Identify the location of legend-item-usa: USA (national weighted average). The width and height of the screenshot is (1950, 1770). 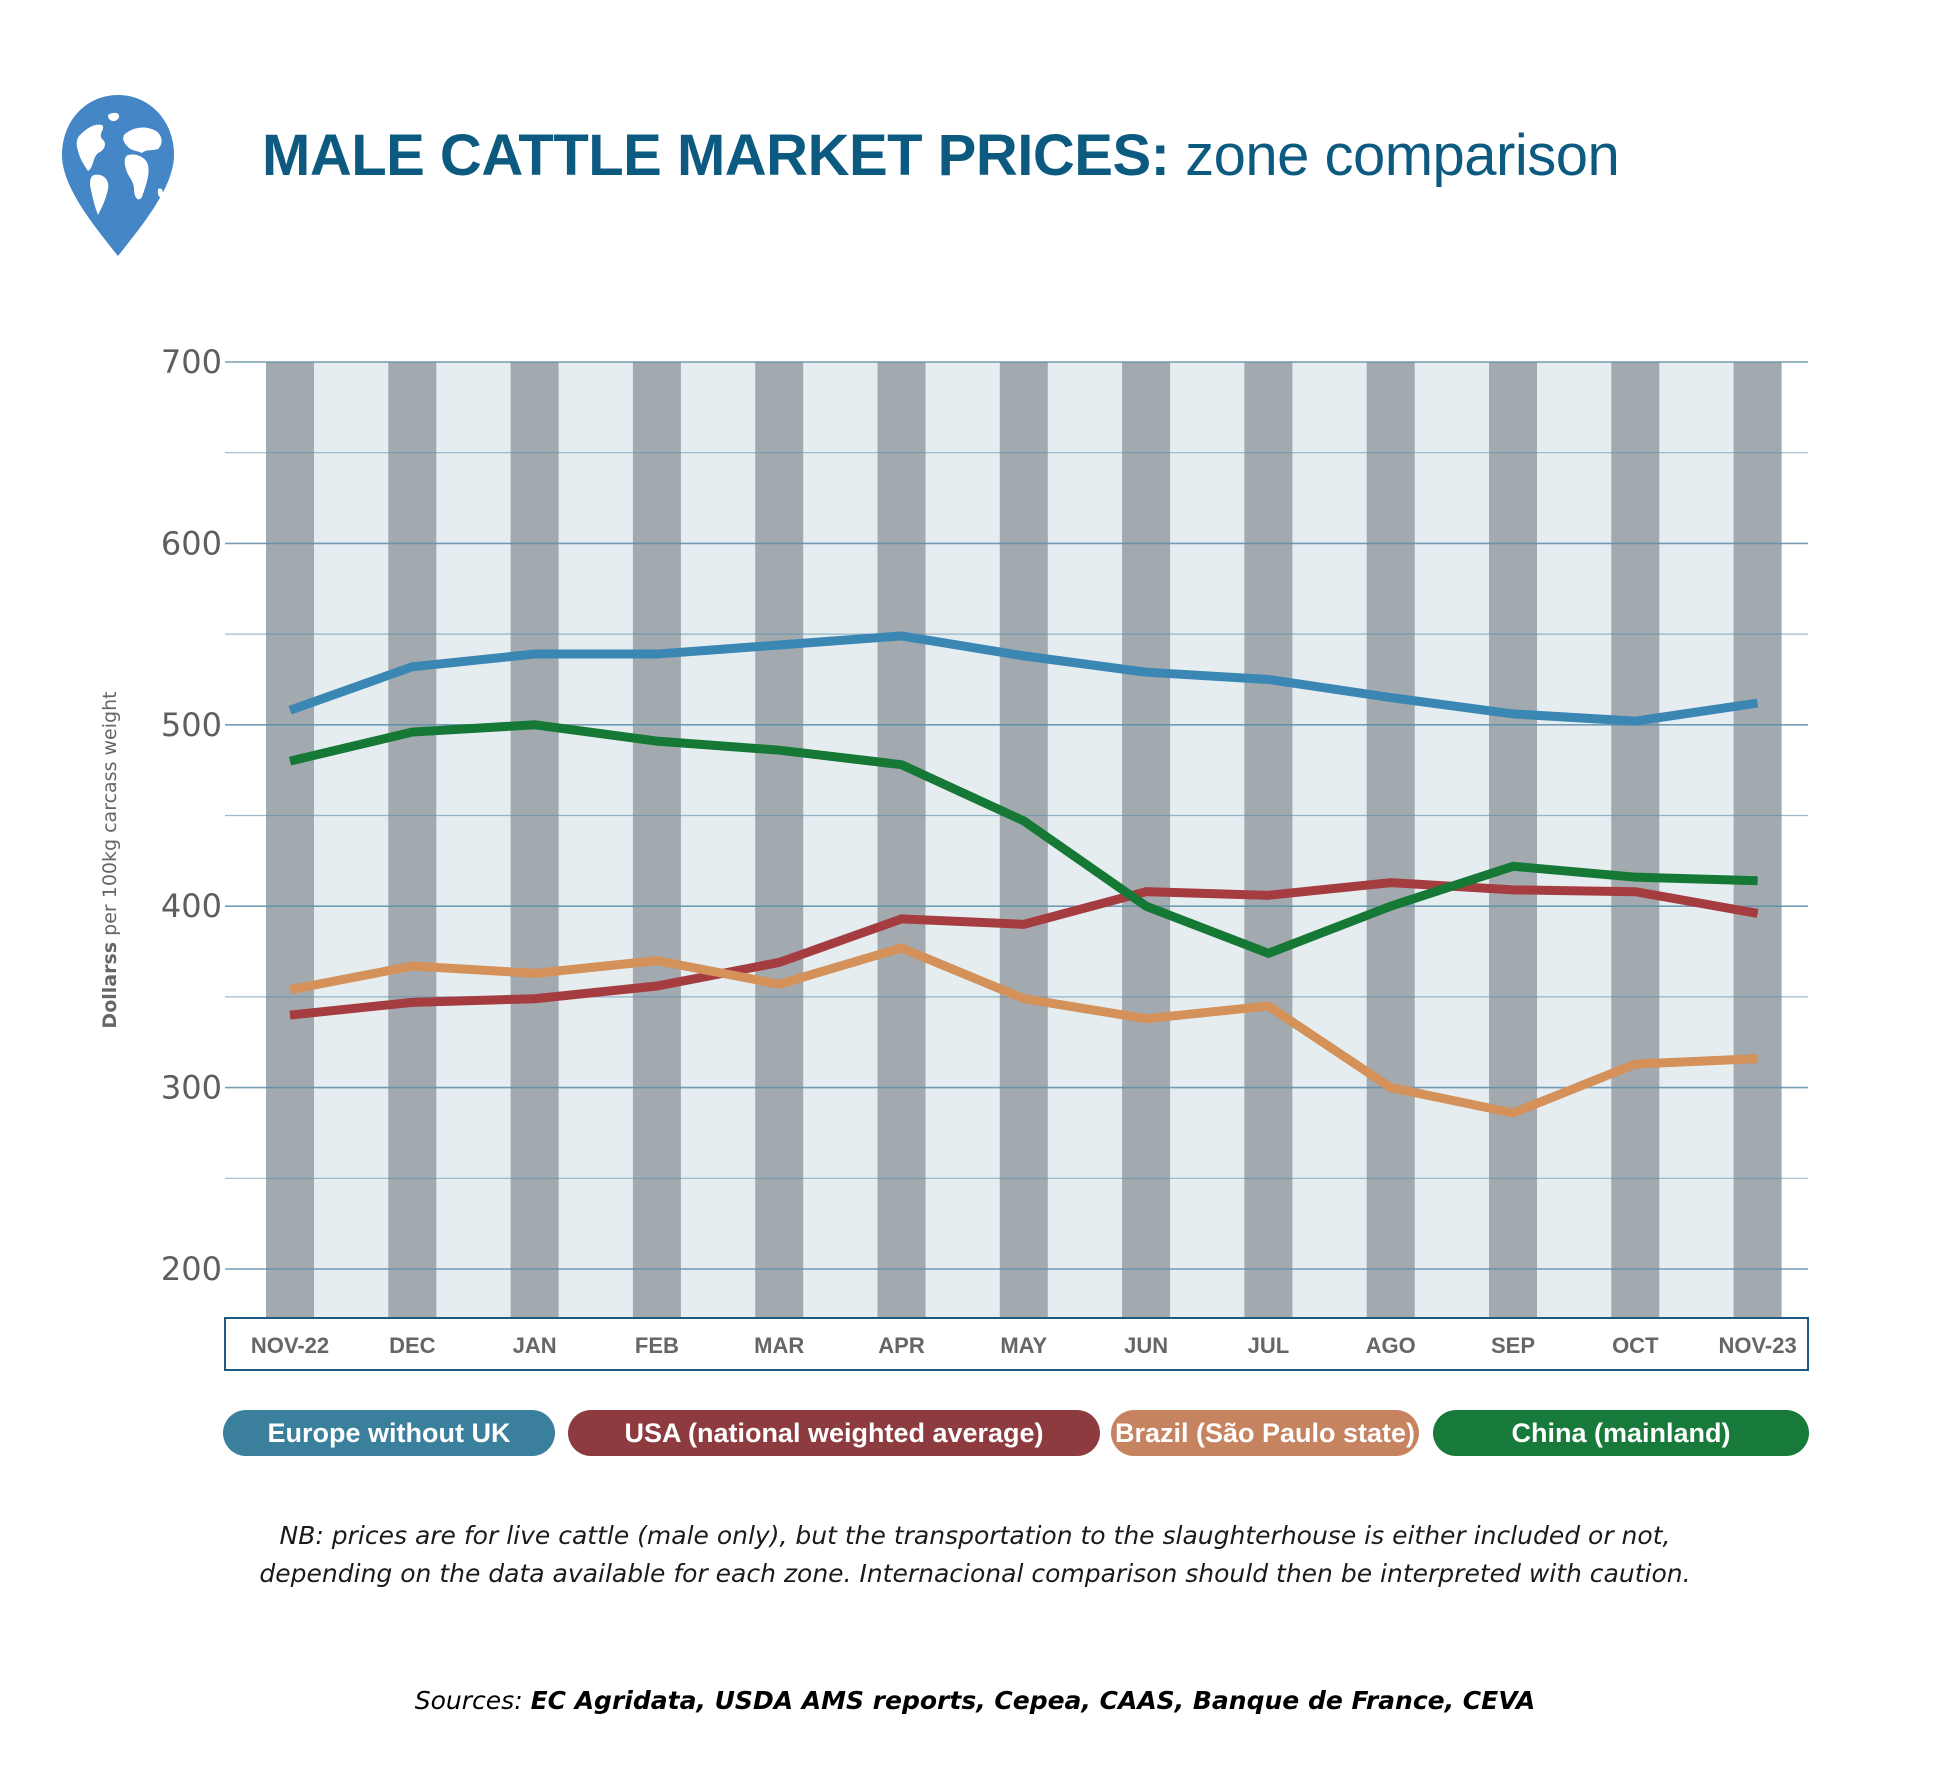
(834, 1433).